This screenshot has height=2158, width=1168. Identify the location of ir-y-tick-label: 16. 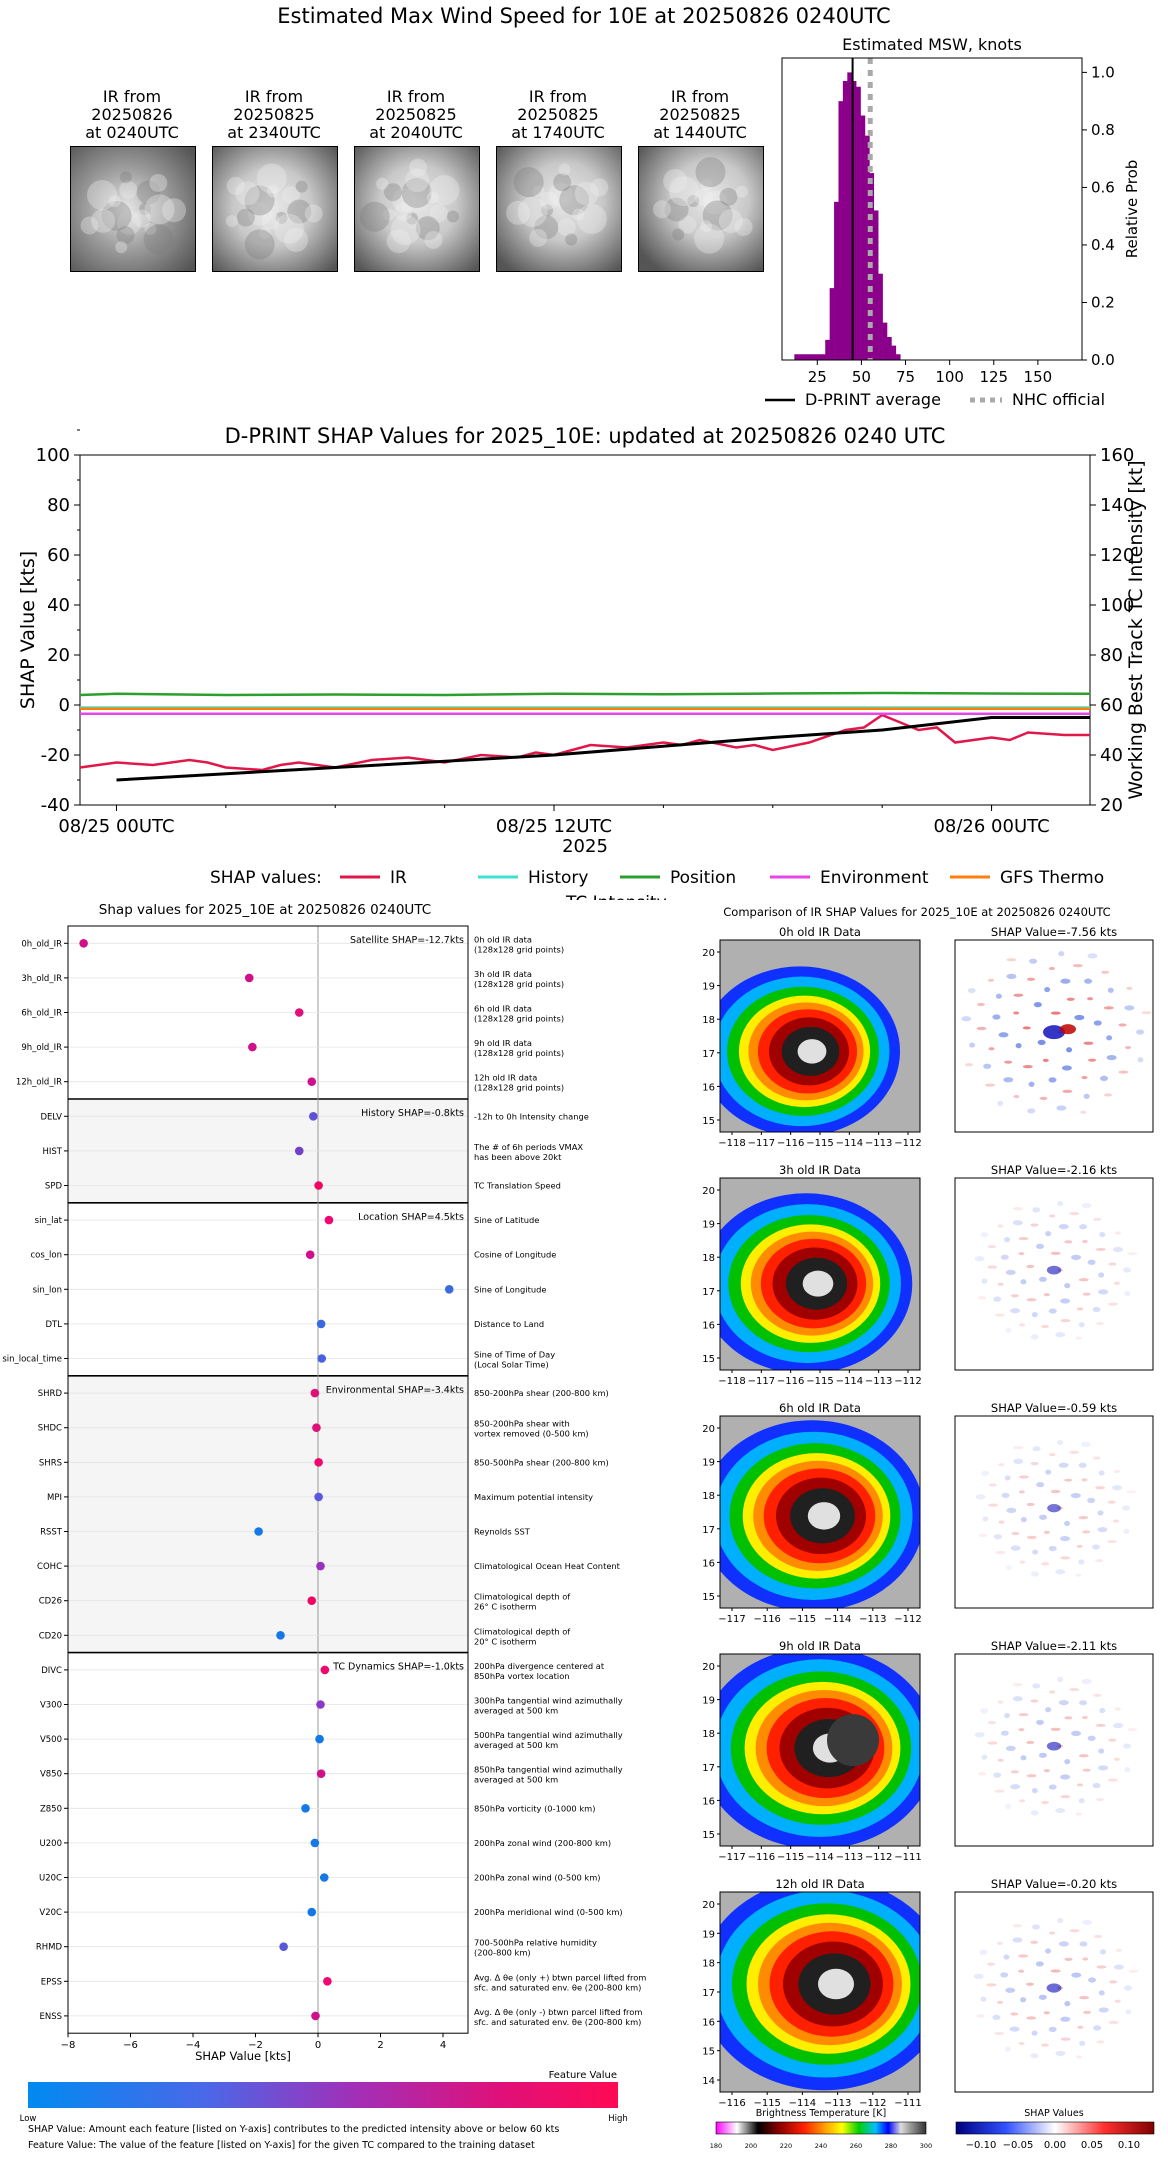
(708, 1087).